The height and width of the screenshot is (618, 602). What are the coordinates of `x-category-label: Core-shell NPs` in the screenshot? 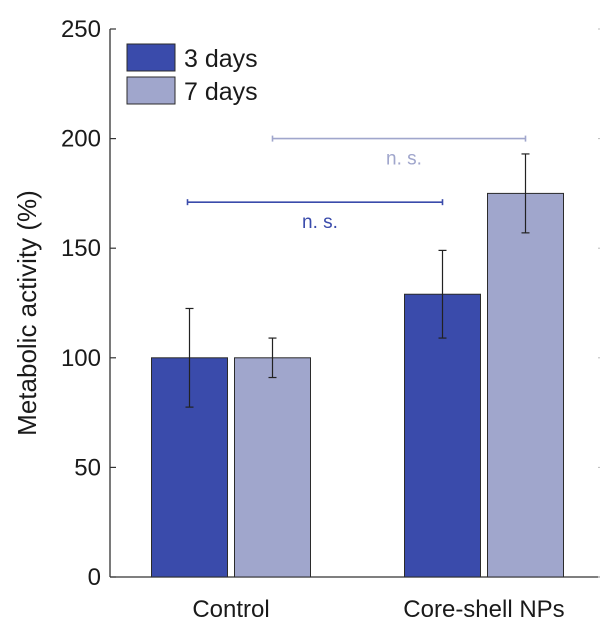 It's located at (483, 607).